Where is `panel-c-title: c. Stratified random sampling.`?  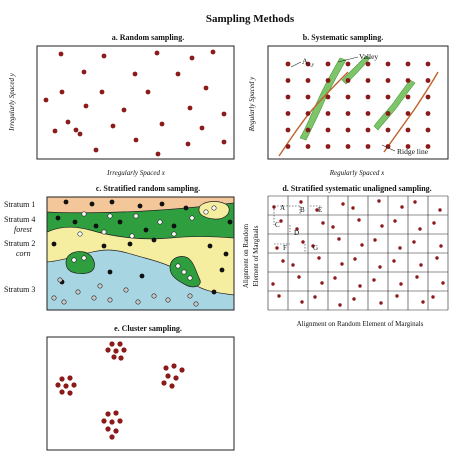 panel-c-title: c. Stratified random sampling. is located at coordinates (148, 188).